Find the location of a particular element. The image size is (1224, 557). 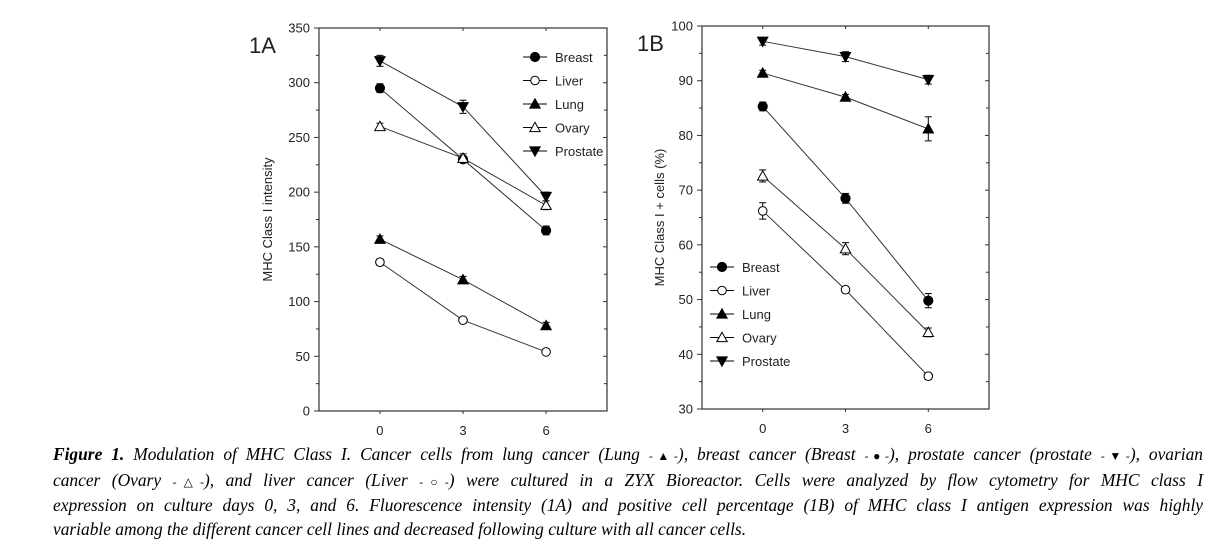

ovary-symbol-icon: -△- is located at coordinates (188, 481).